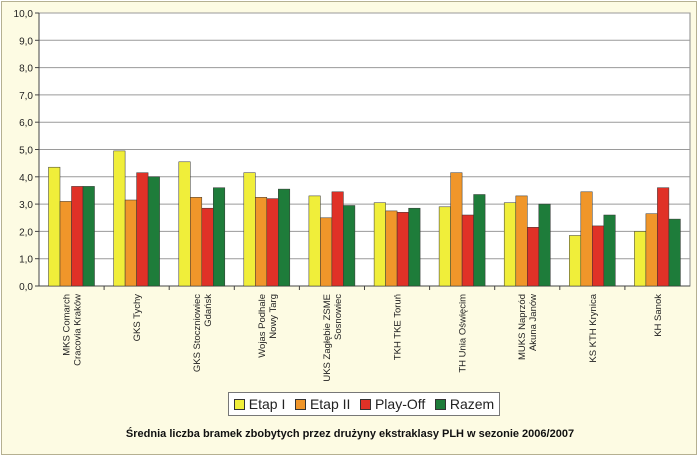 This screenshot has height=458, width=700. I want to click on x-tick-label-line: TKH TKE Toruń, so click(398, 327).